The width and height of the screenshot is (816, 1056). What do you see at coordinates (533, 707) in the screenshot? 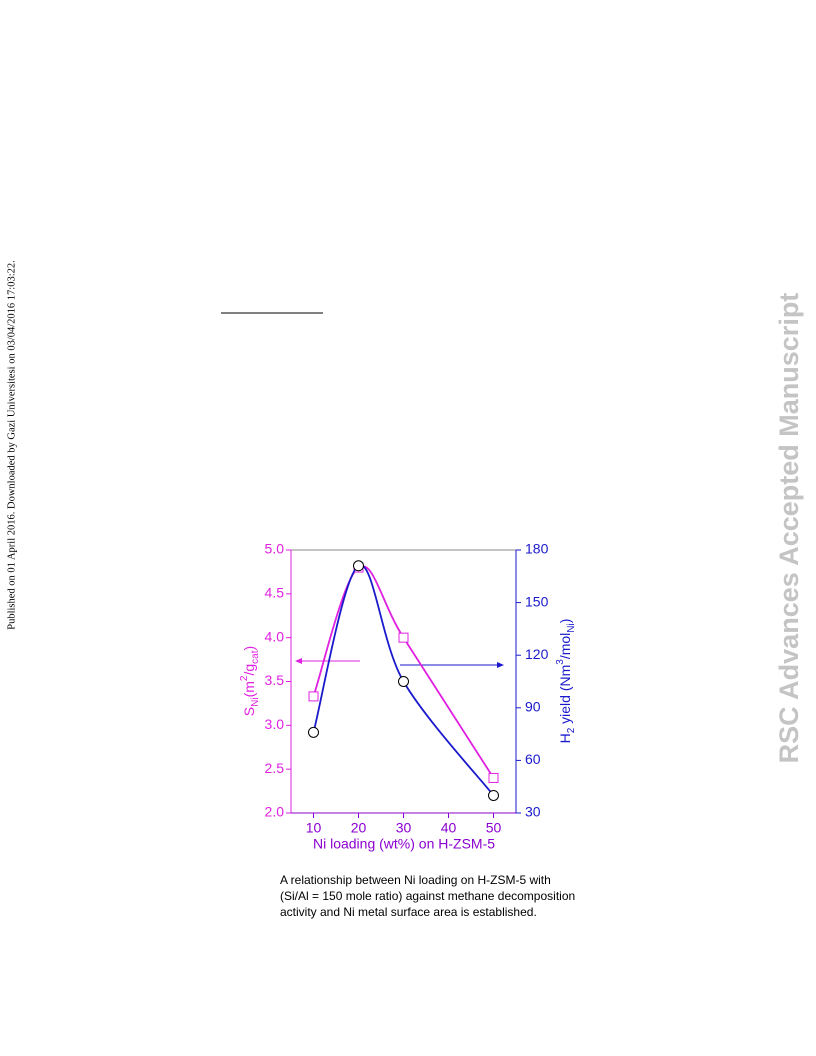
I see `y2-tick-label: 90` at bounding box center [533, 707].